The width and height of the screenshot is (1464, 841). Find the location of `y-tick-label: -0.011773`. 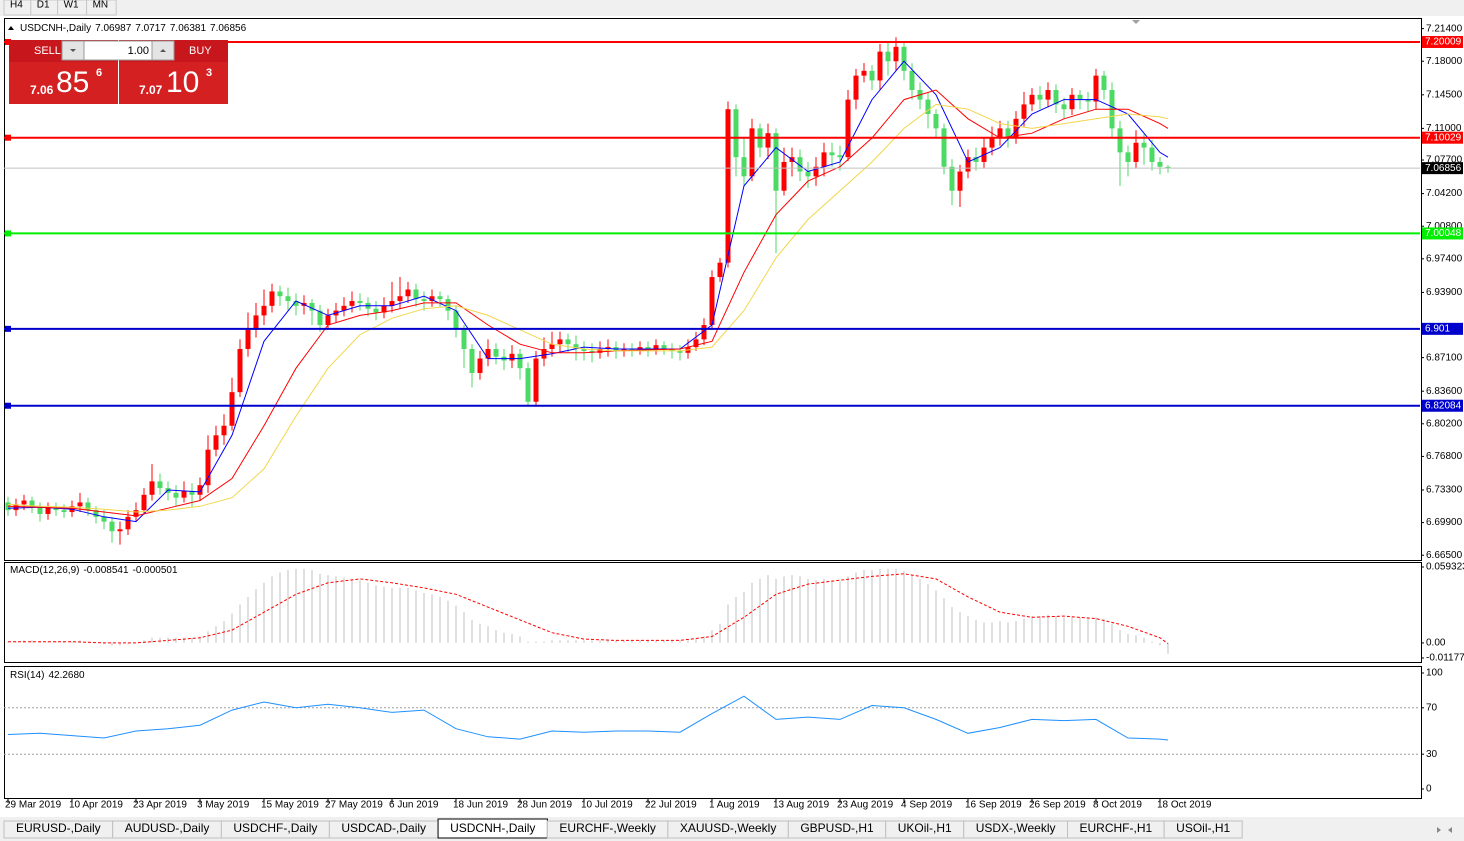

y-tick-label: -0.011773 is located at coordinates (1445, 658).